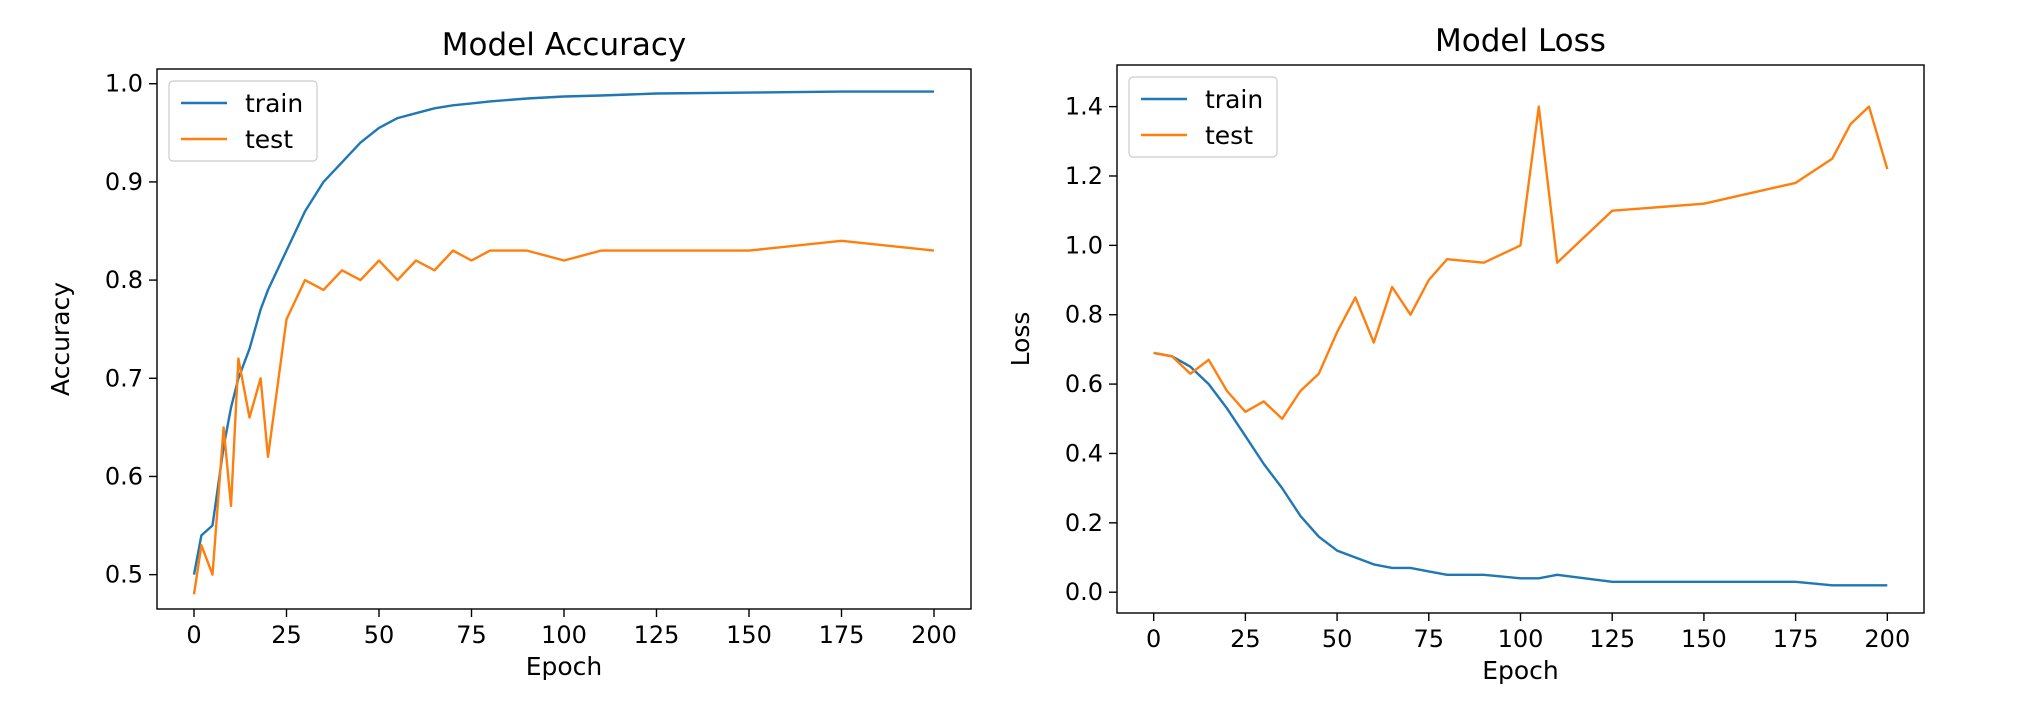  Describe the element at coordinates (1084, 245) in the screenshot. I see `loss-y-tick-label: 1.0` at that location.